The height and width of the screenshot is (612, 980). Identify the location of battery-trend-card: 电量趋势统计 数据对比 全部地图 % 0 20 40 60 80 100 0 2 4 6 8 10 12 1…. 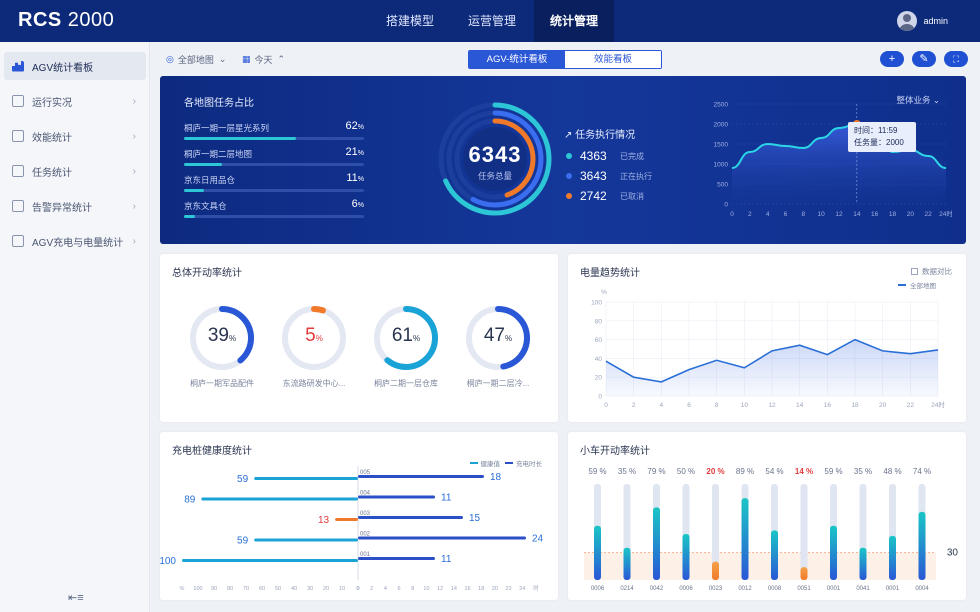
(767, 338).